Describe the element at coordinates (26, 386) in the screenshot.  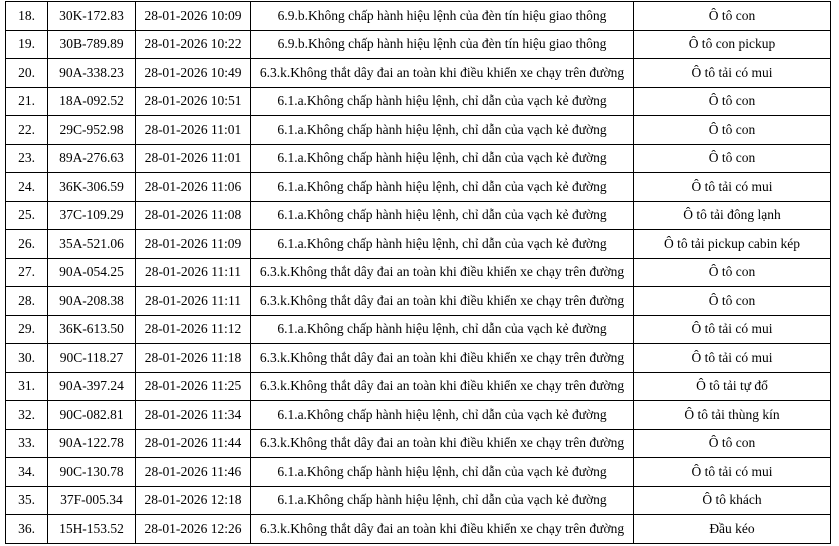
I see `row-number-cell: 31.` at that location.